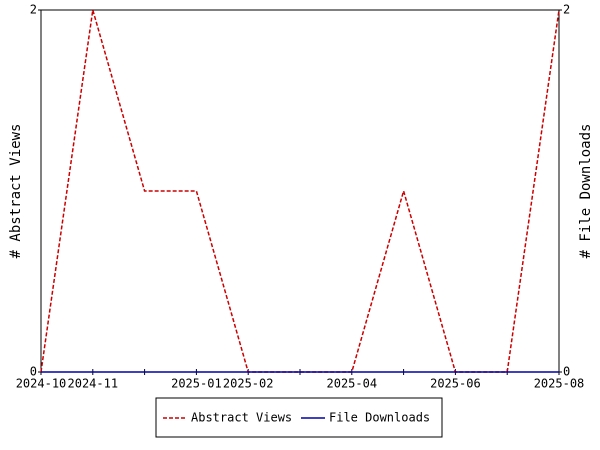  Describe the element at coordinates (352, 384) in the screenshot. I see `x-tick-label: 2025-04` at that location.